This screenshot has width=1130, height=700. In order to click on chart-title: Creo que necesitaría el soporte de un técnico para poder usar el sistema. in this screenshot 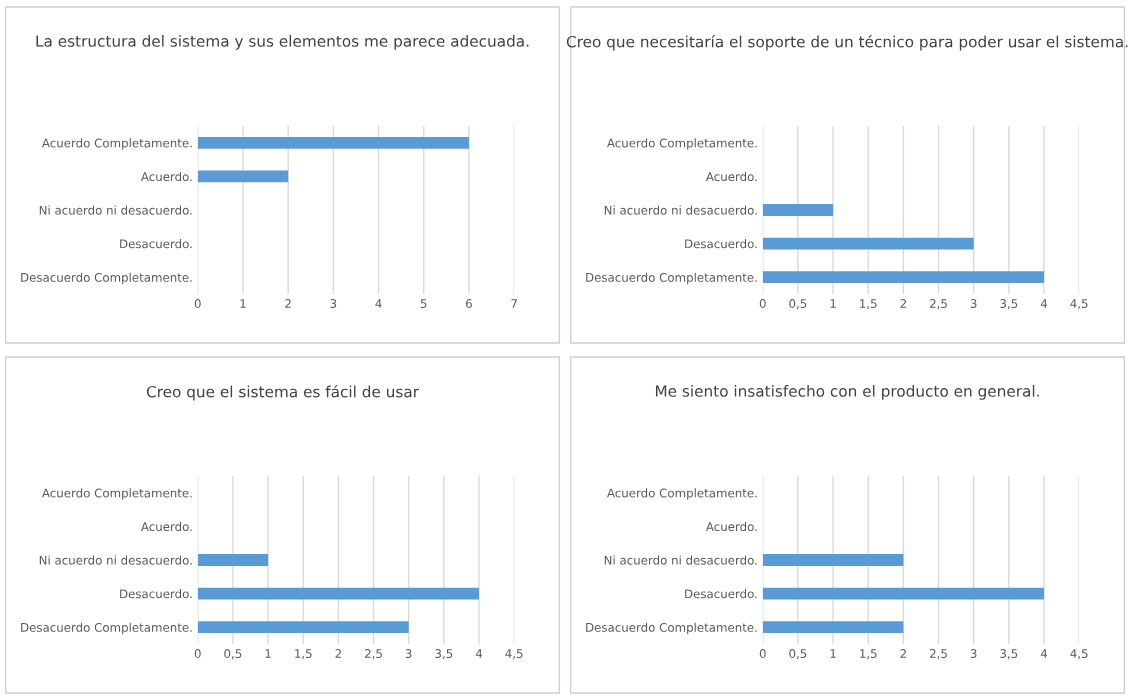, I will do `click(847, 43)`.